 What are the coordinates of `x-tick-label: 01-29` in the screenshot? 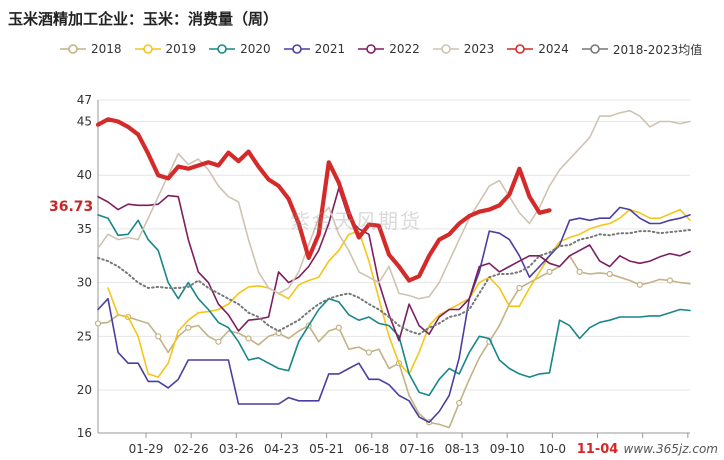 It's located at (146, 449).